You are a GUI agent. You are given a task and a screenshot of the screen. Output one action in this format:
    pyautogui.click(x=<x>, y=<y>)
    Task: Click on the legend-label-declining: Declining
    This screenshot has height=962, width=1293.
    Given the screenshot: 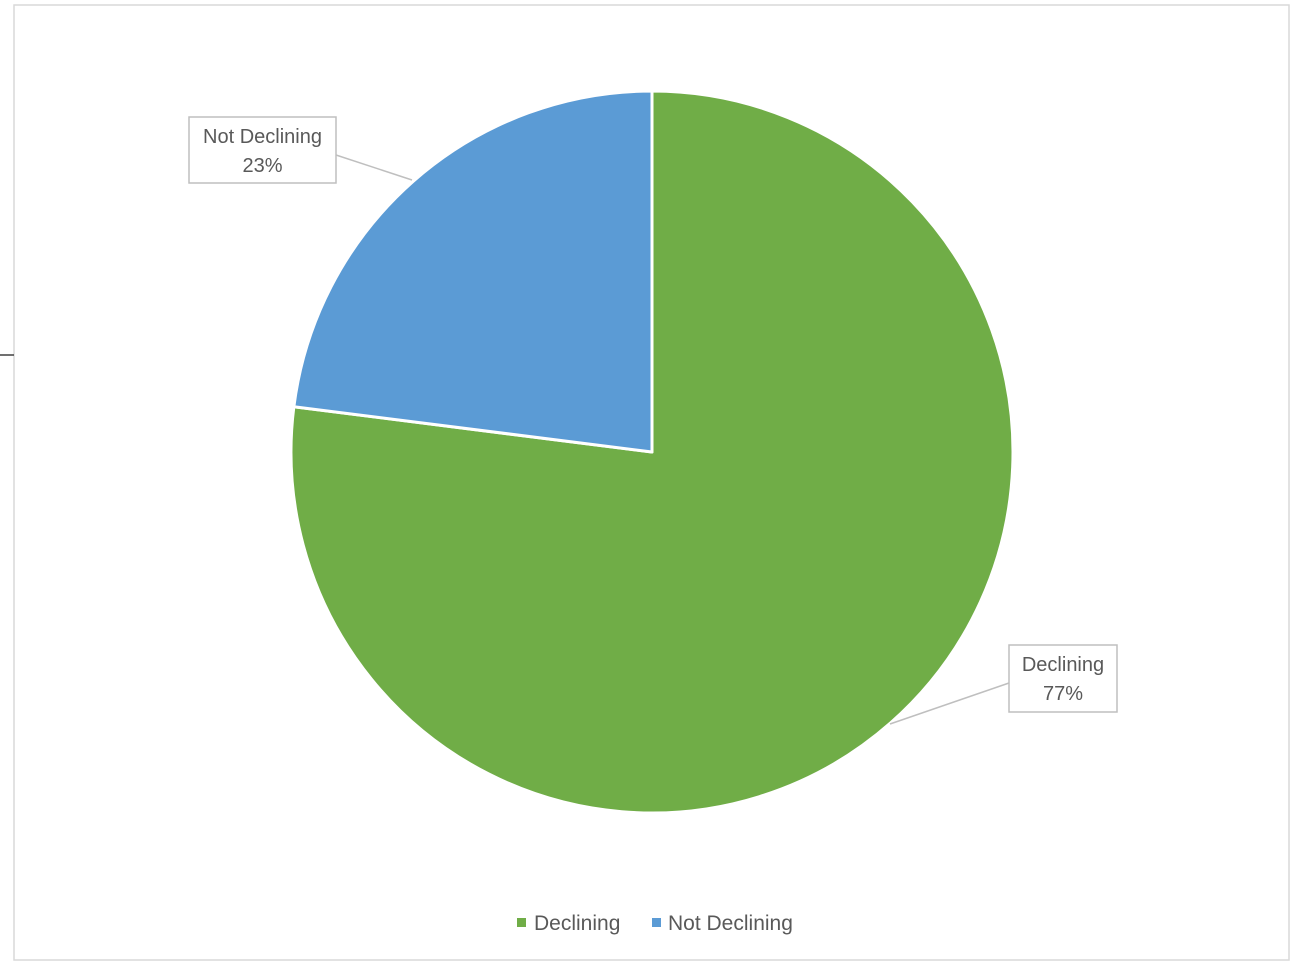 What is the action you would take?
    pyautogui.click(x=577, y=923)
    